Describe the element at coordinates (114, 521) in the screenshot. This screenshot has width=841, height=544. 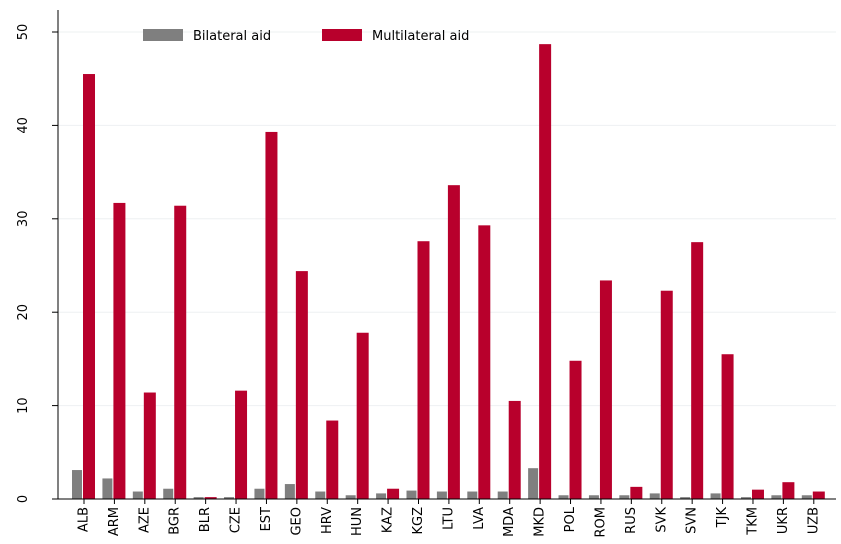
I see `x-tick-label: ARM` at that location.